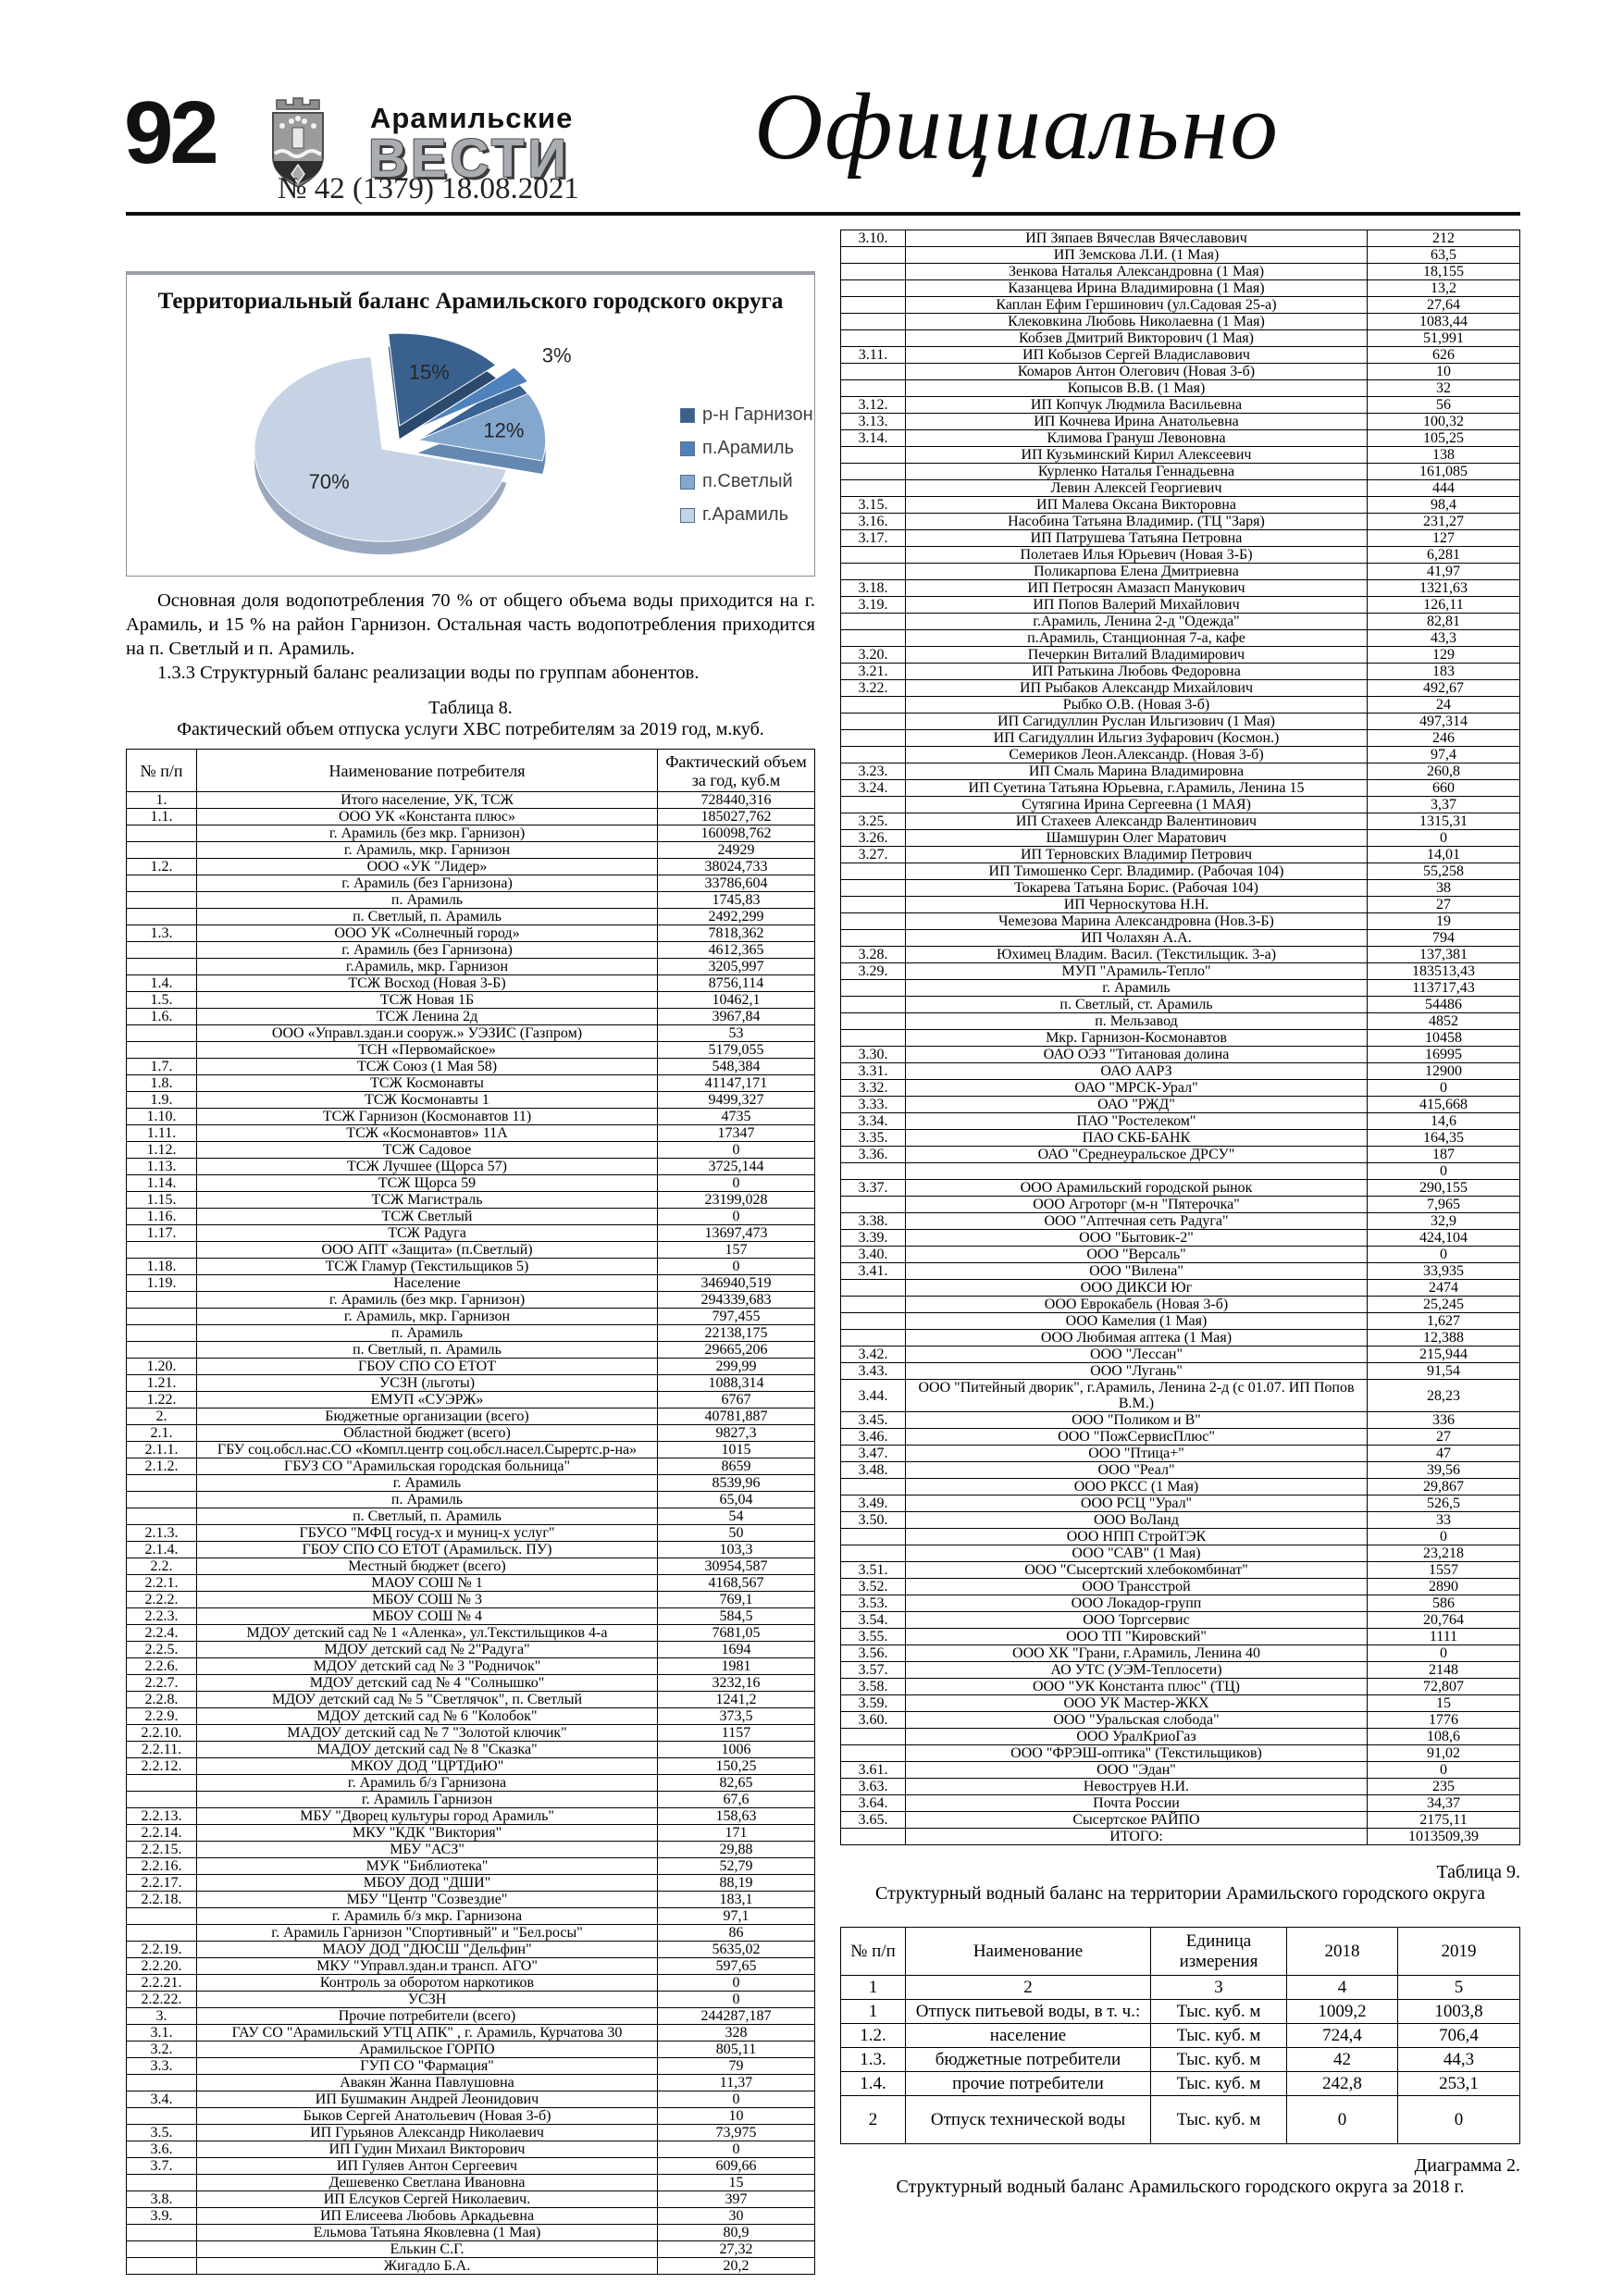  Describe the element at coordinates (161, 1850) in the screenshot. I see `row-num: 2.2.15.` at that location.